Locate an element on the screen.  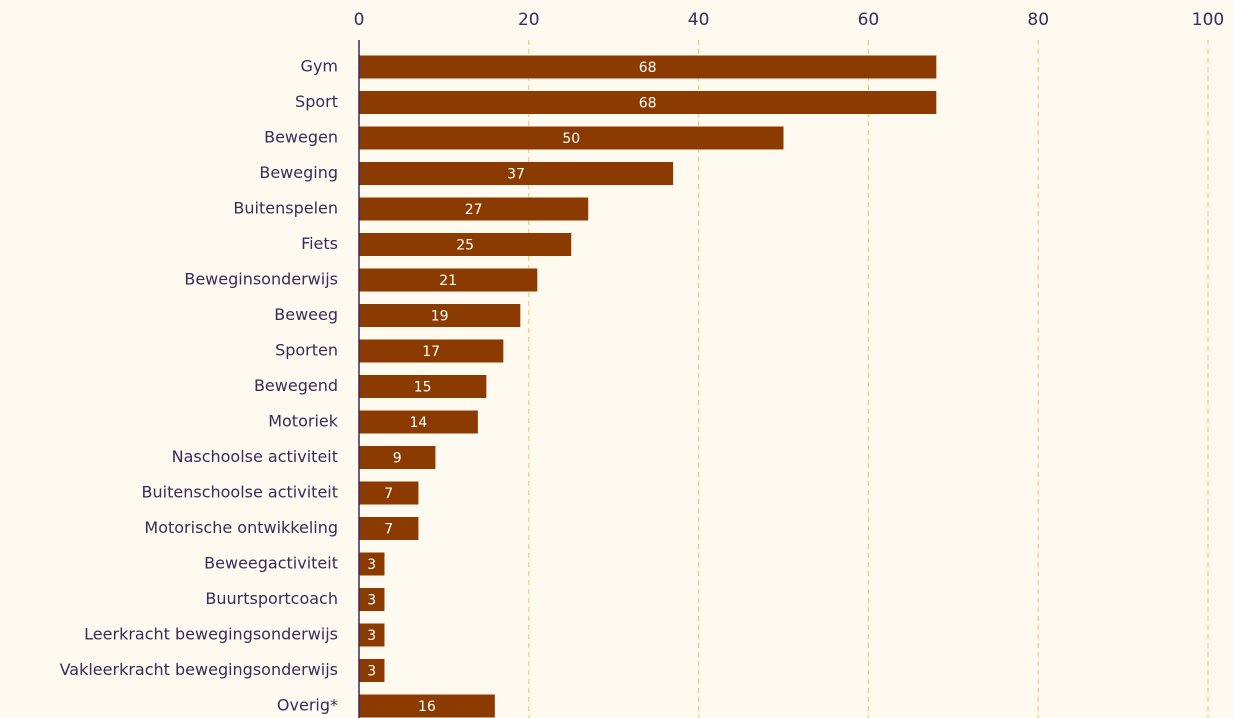
category-label: Bewegen is located at coordinates (301, 137).